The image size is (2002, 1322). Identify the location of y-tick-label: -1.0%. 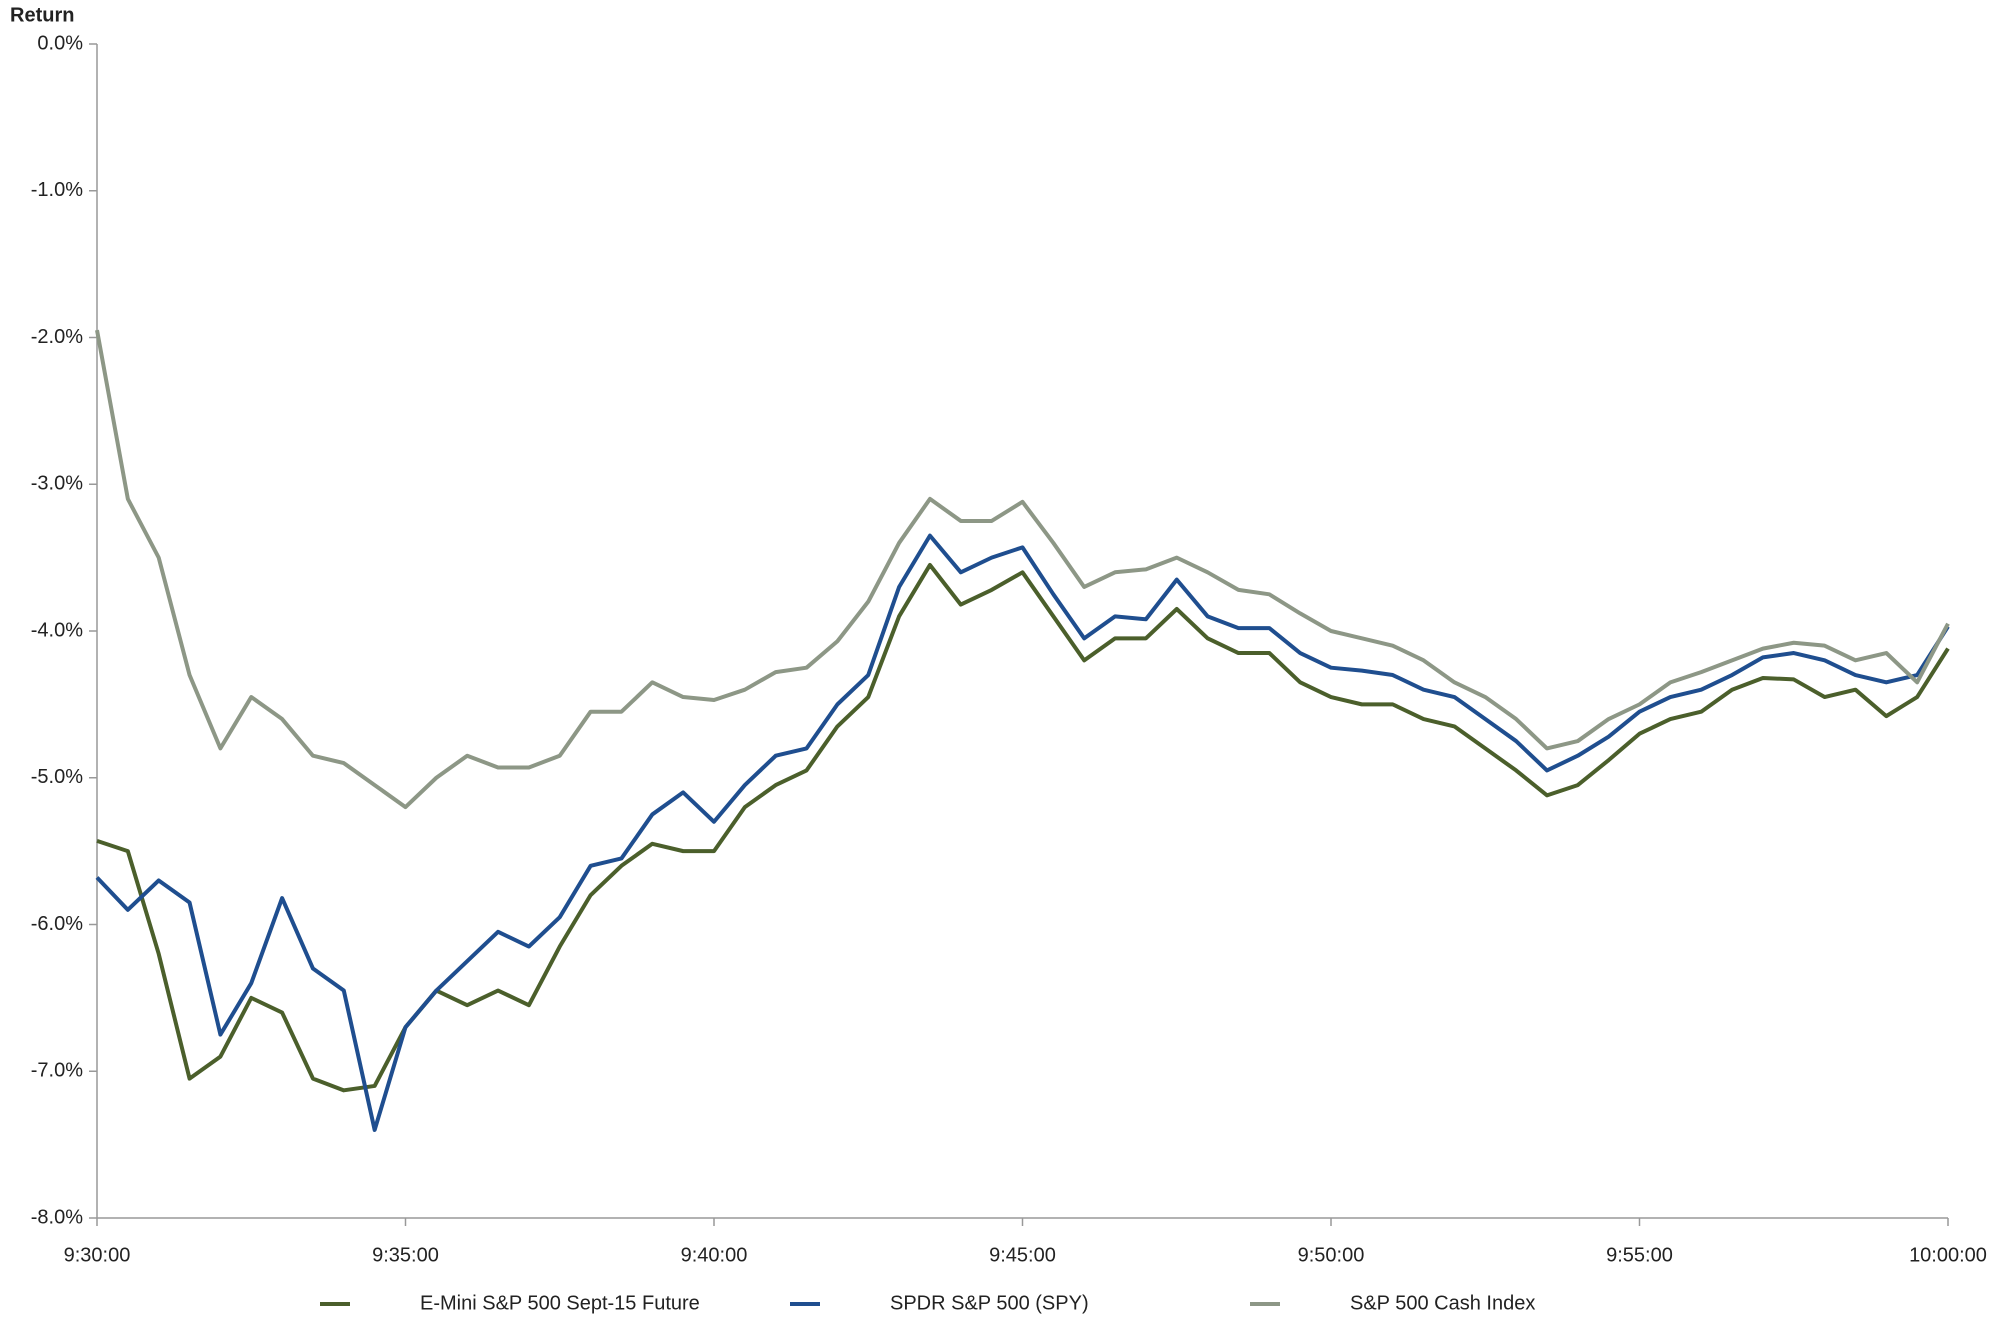
(57, 190).